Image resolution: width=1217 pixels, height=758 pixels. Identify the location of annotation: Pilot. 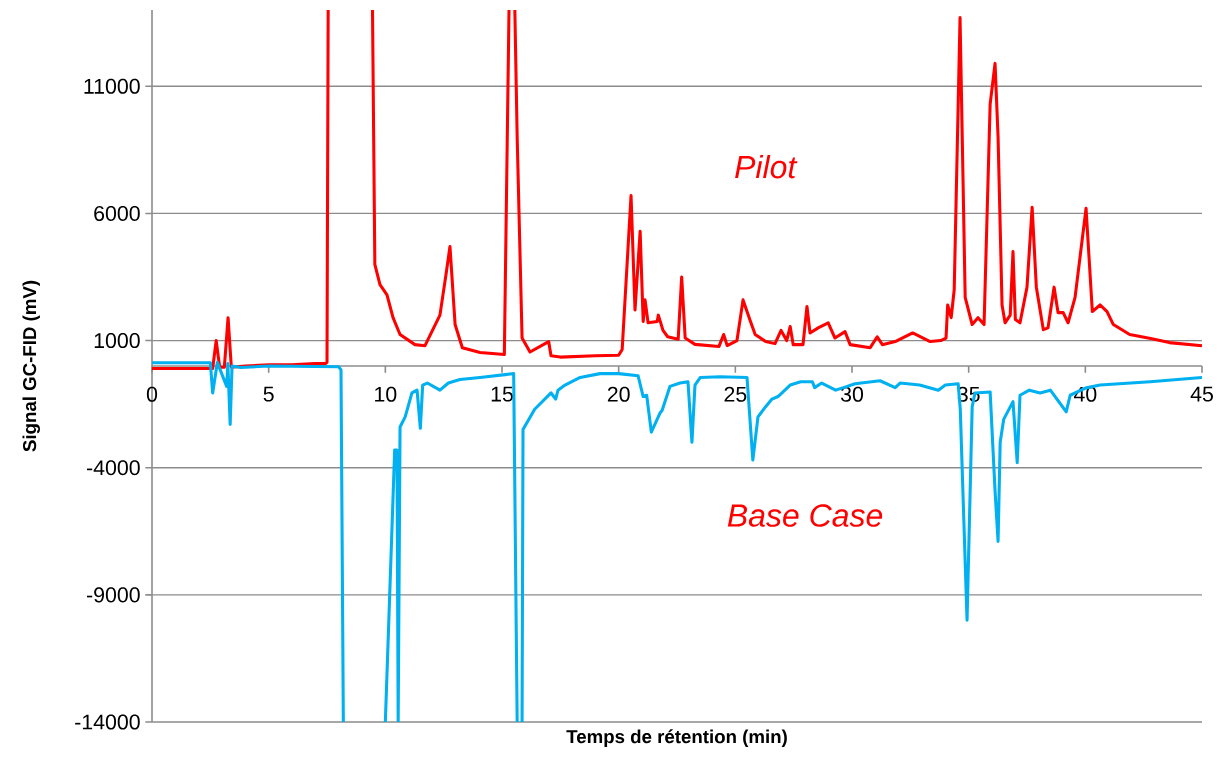
(766, 166).